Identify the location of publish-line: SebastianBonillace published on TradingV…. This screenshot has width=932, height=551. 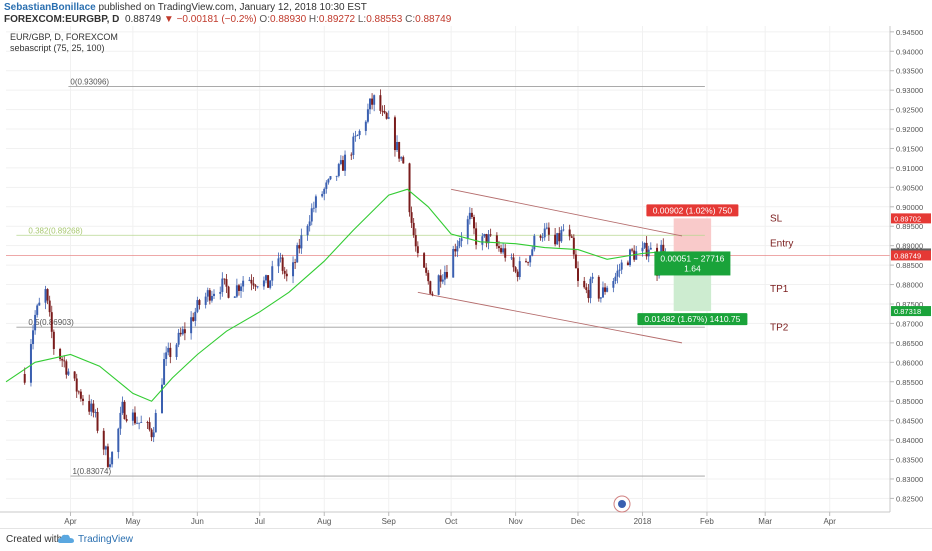
(185, 7).